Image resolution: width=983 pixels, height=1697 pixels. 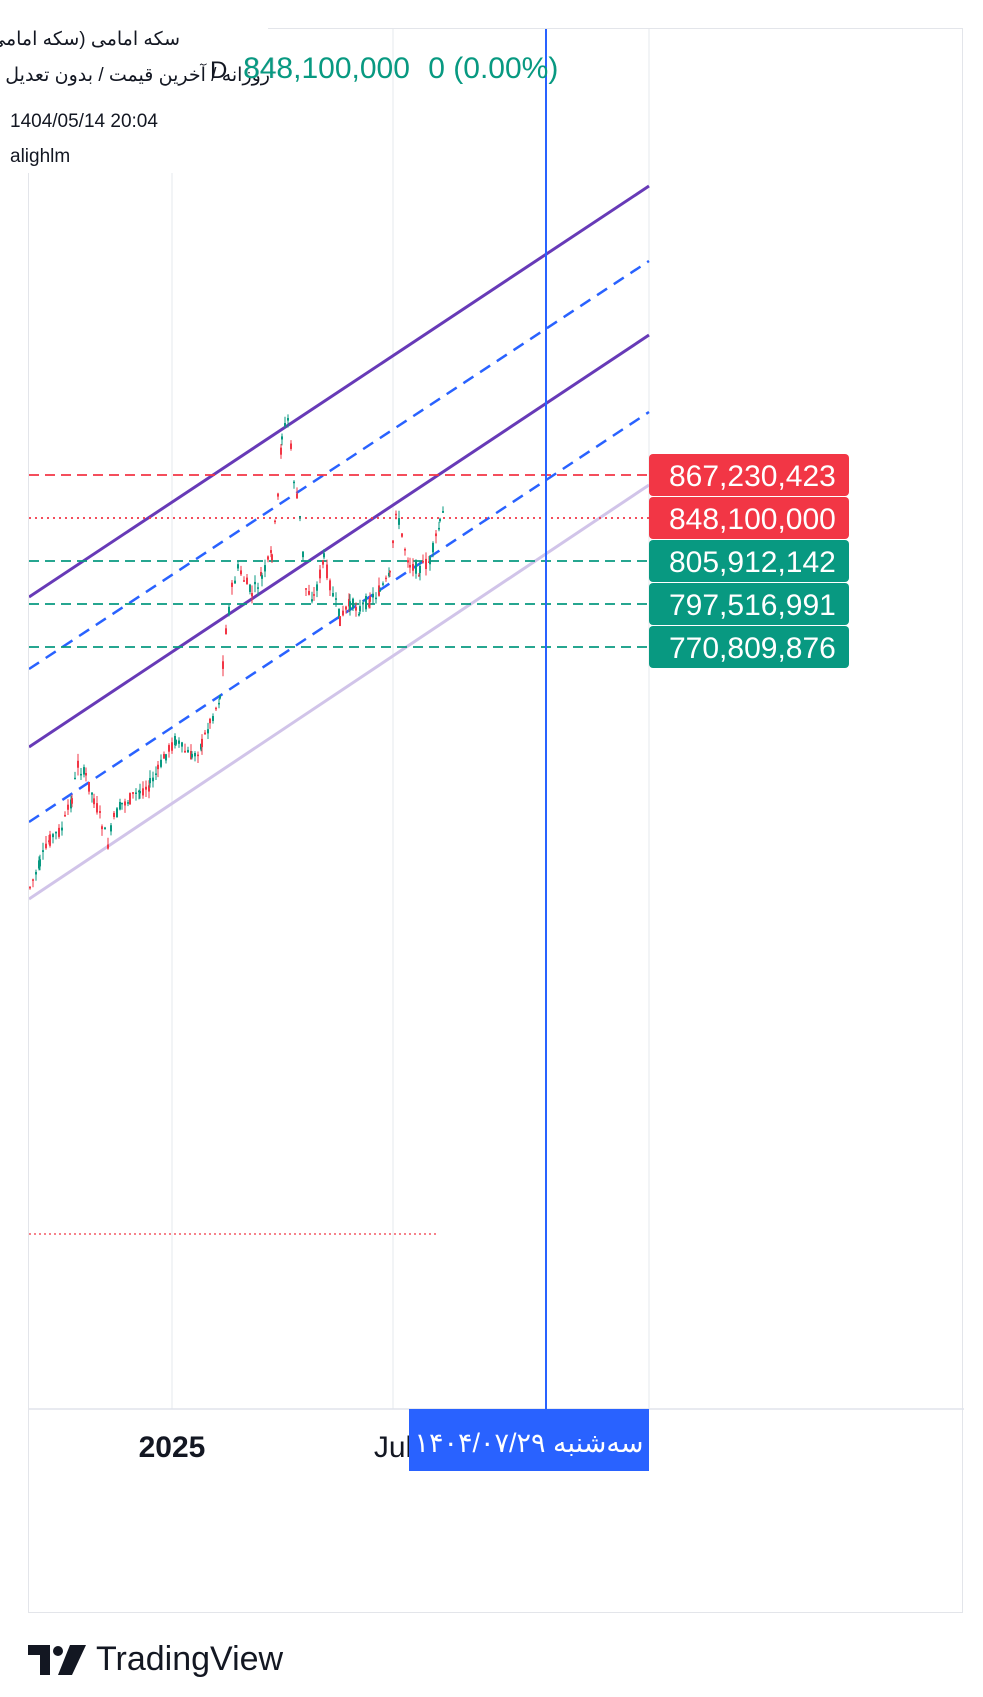 I want to click on x-tick-label: 2025, so click(x=172, y=1447).